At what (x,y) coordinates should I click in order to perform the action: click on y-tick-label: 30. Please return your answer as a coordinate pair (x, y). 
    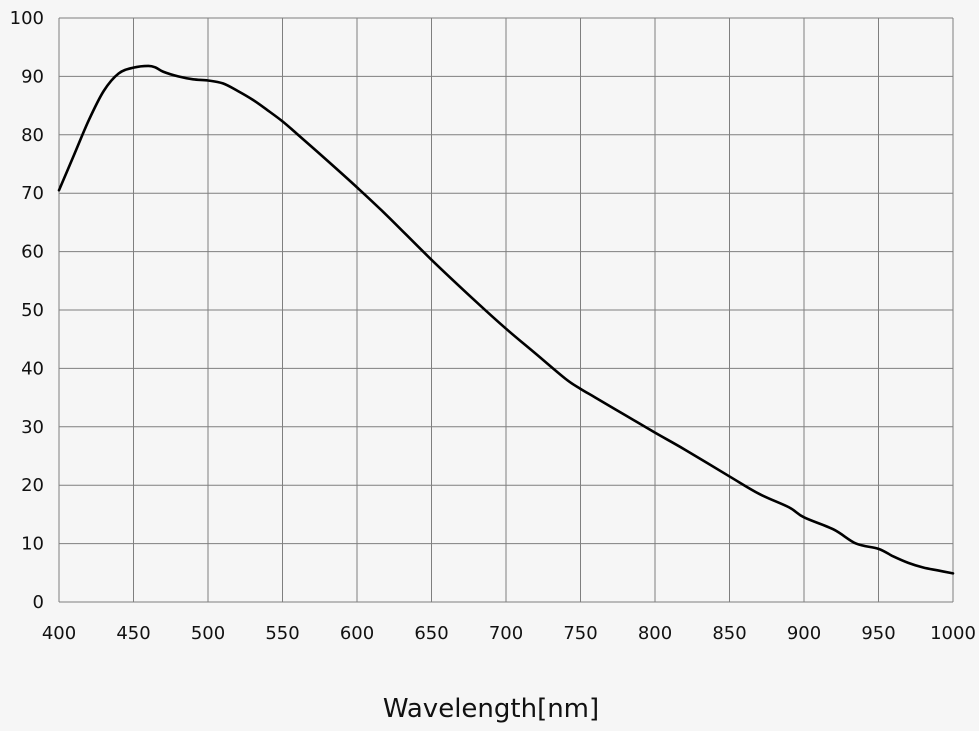
    Looking at the image, I should click on (32, 427).